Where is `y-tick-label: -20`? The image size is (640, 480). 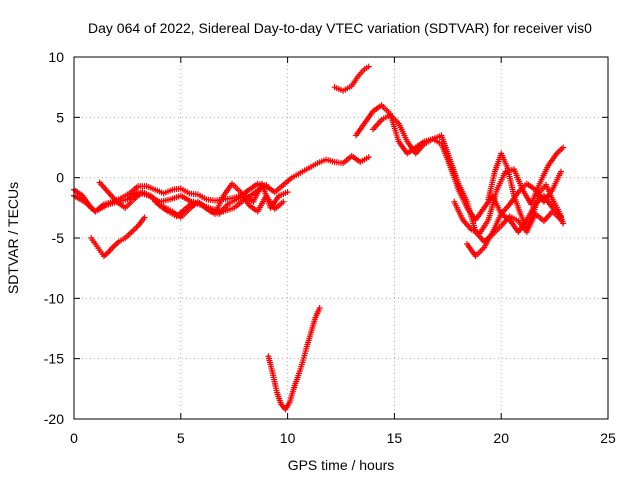 y-tick-label: -20 is located at coordinates (54, 419).